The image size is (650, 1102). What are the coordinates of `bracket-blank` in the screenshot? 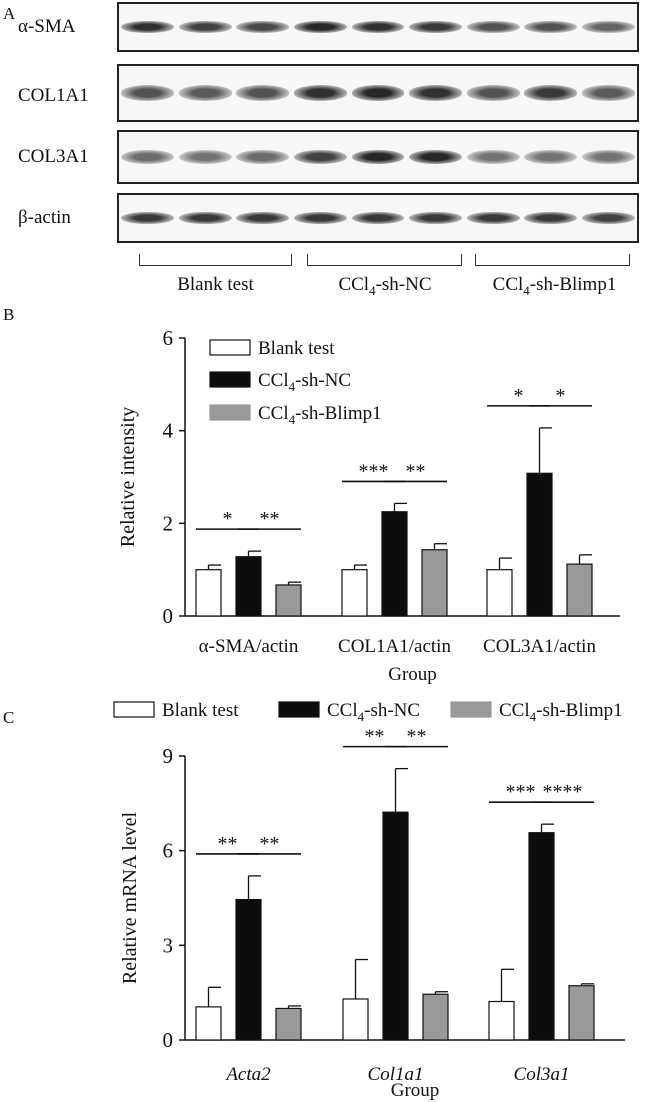 It's located at (215, 260).